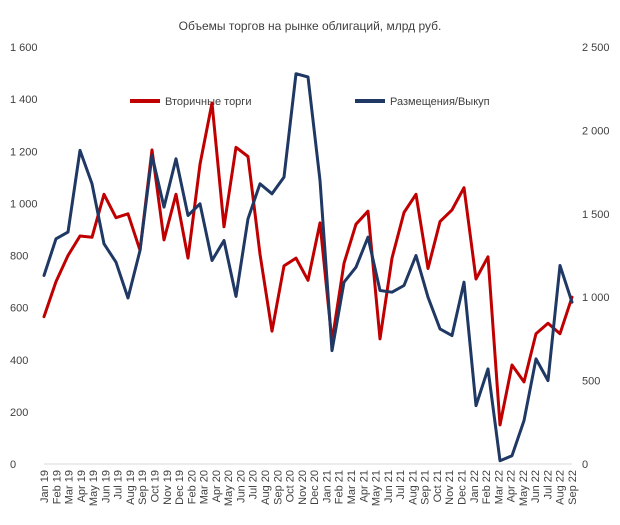  Describe the element at coordinates (94, 488) in the screenshot. I see `x-tick-label: May 19` at that location.